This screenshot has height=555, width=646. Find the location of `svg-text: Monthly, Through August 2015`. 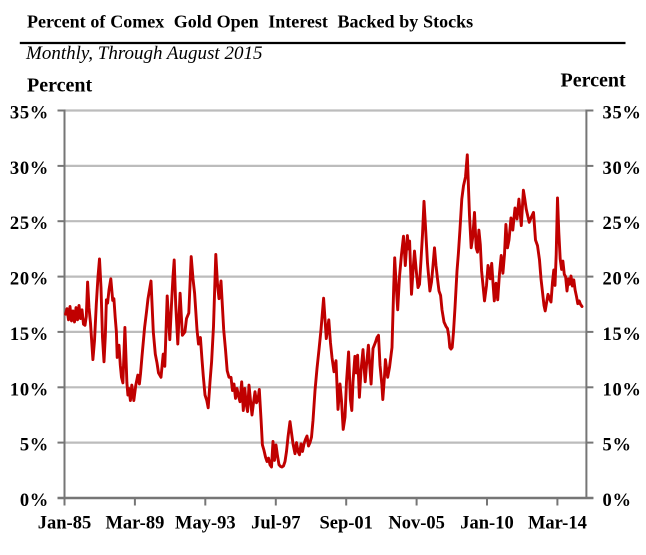

svg-text: Monthly, Through August 2015 is located at coordinates (143, 53).